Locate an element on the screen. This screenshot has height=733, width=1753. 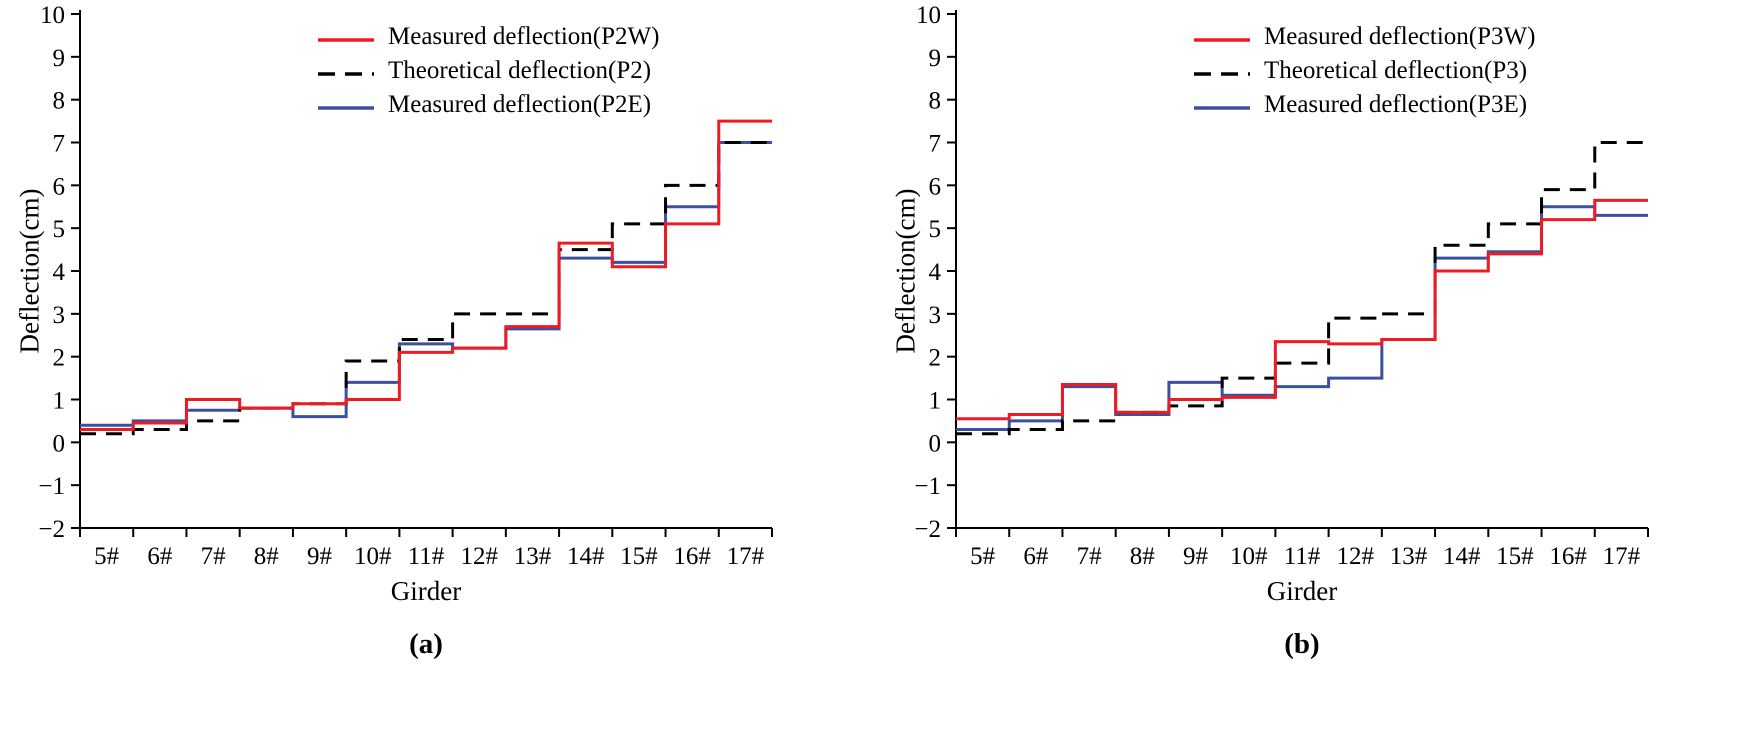
legend-item: Theoretical deflection(P2) is located at coordinates (488, 71).